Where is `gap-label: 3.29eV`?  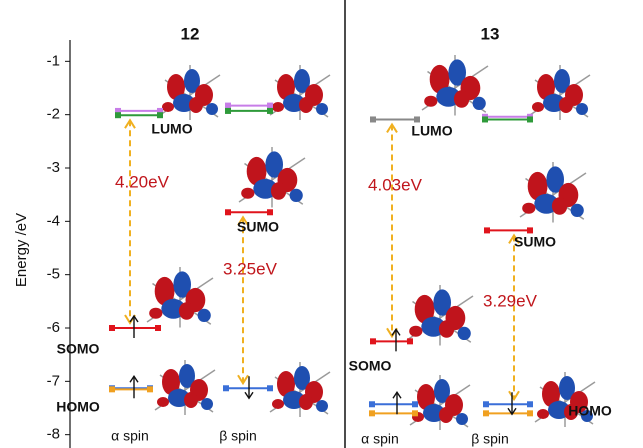
gap-label: 3.29eV is located at coordinates (510, 300).